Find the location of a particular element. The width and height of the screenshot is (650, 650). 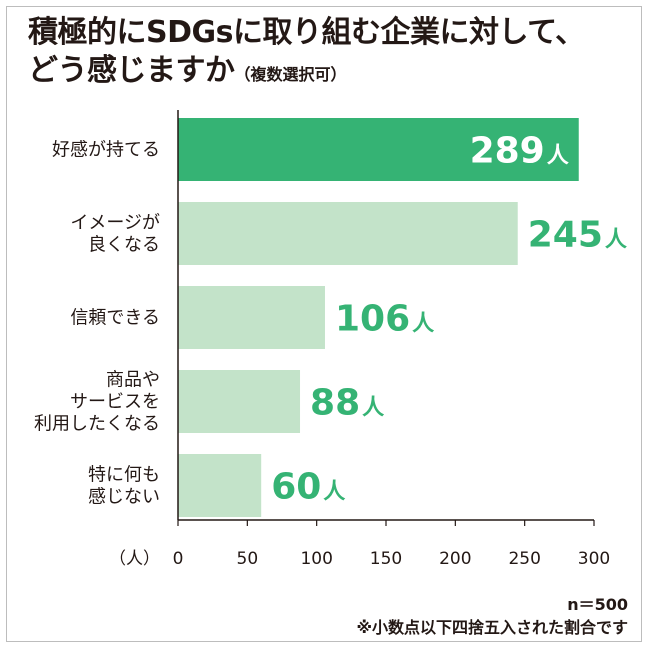

x-tick-label: 0 is located at coordinates (178, 559).